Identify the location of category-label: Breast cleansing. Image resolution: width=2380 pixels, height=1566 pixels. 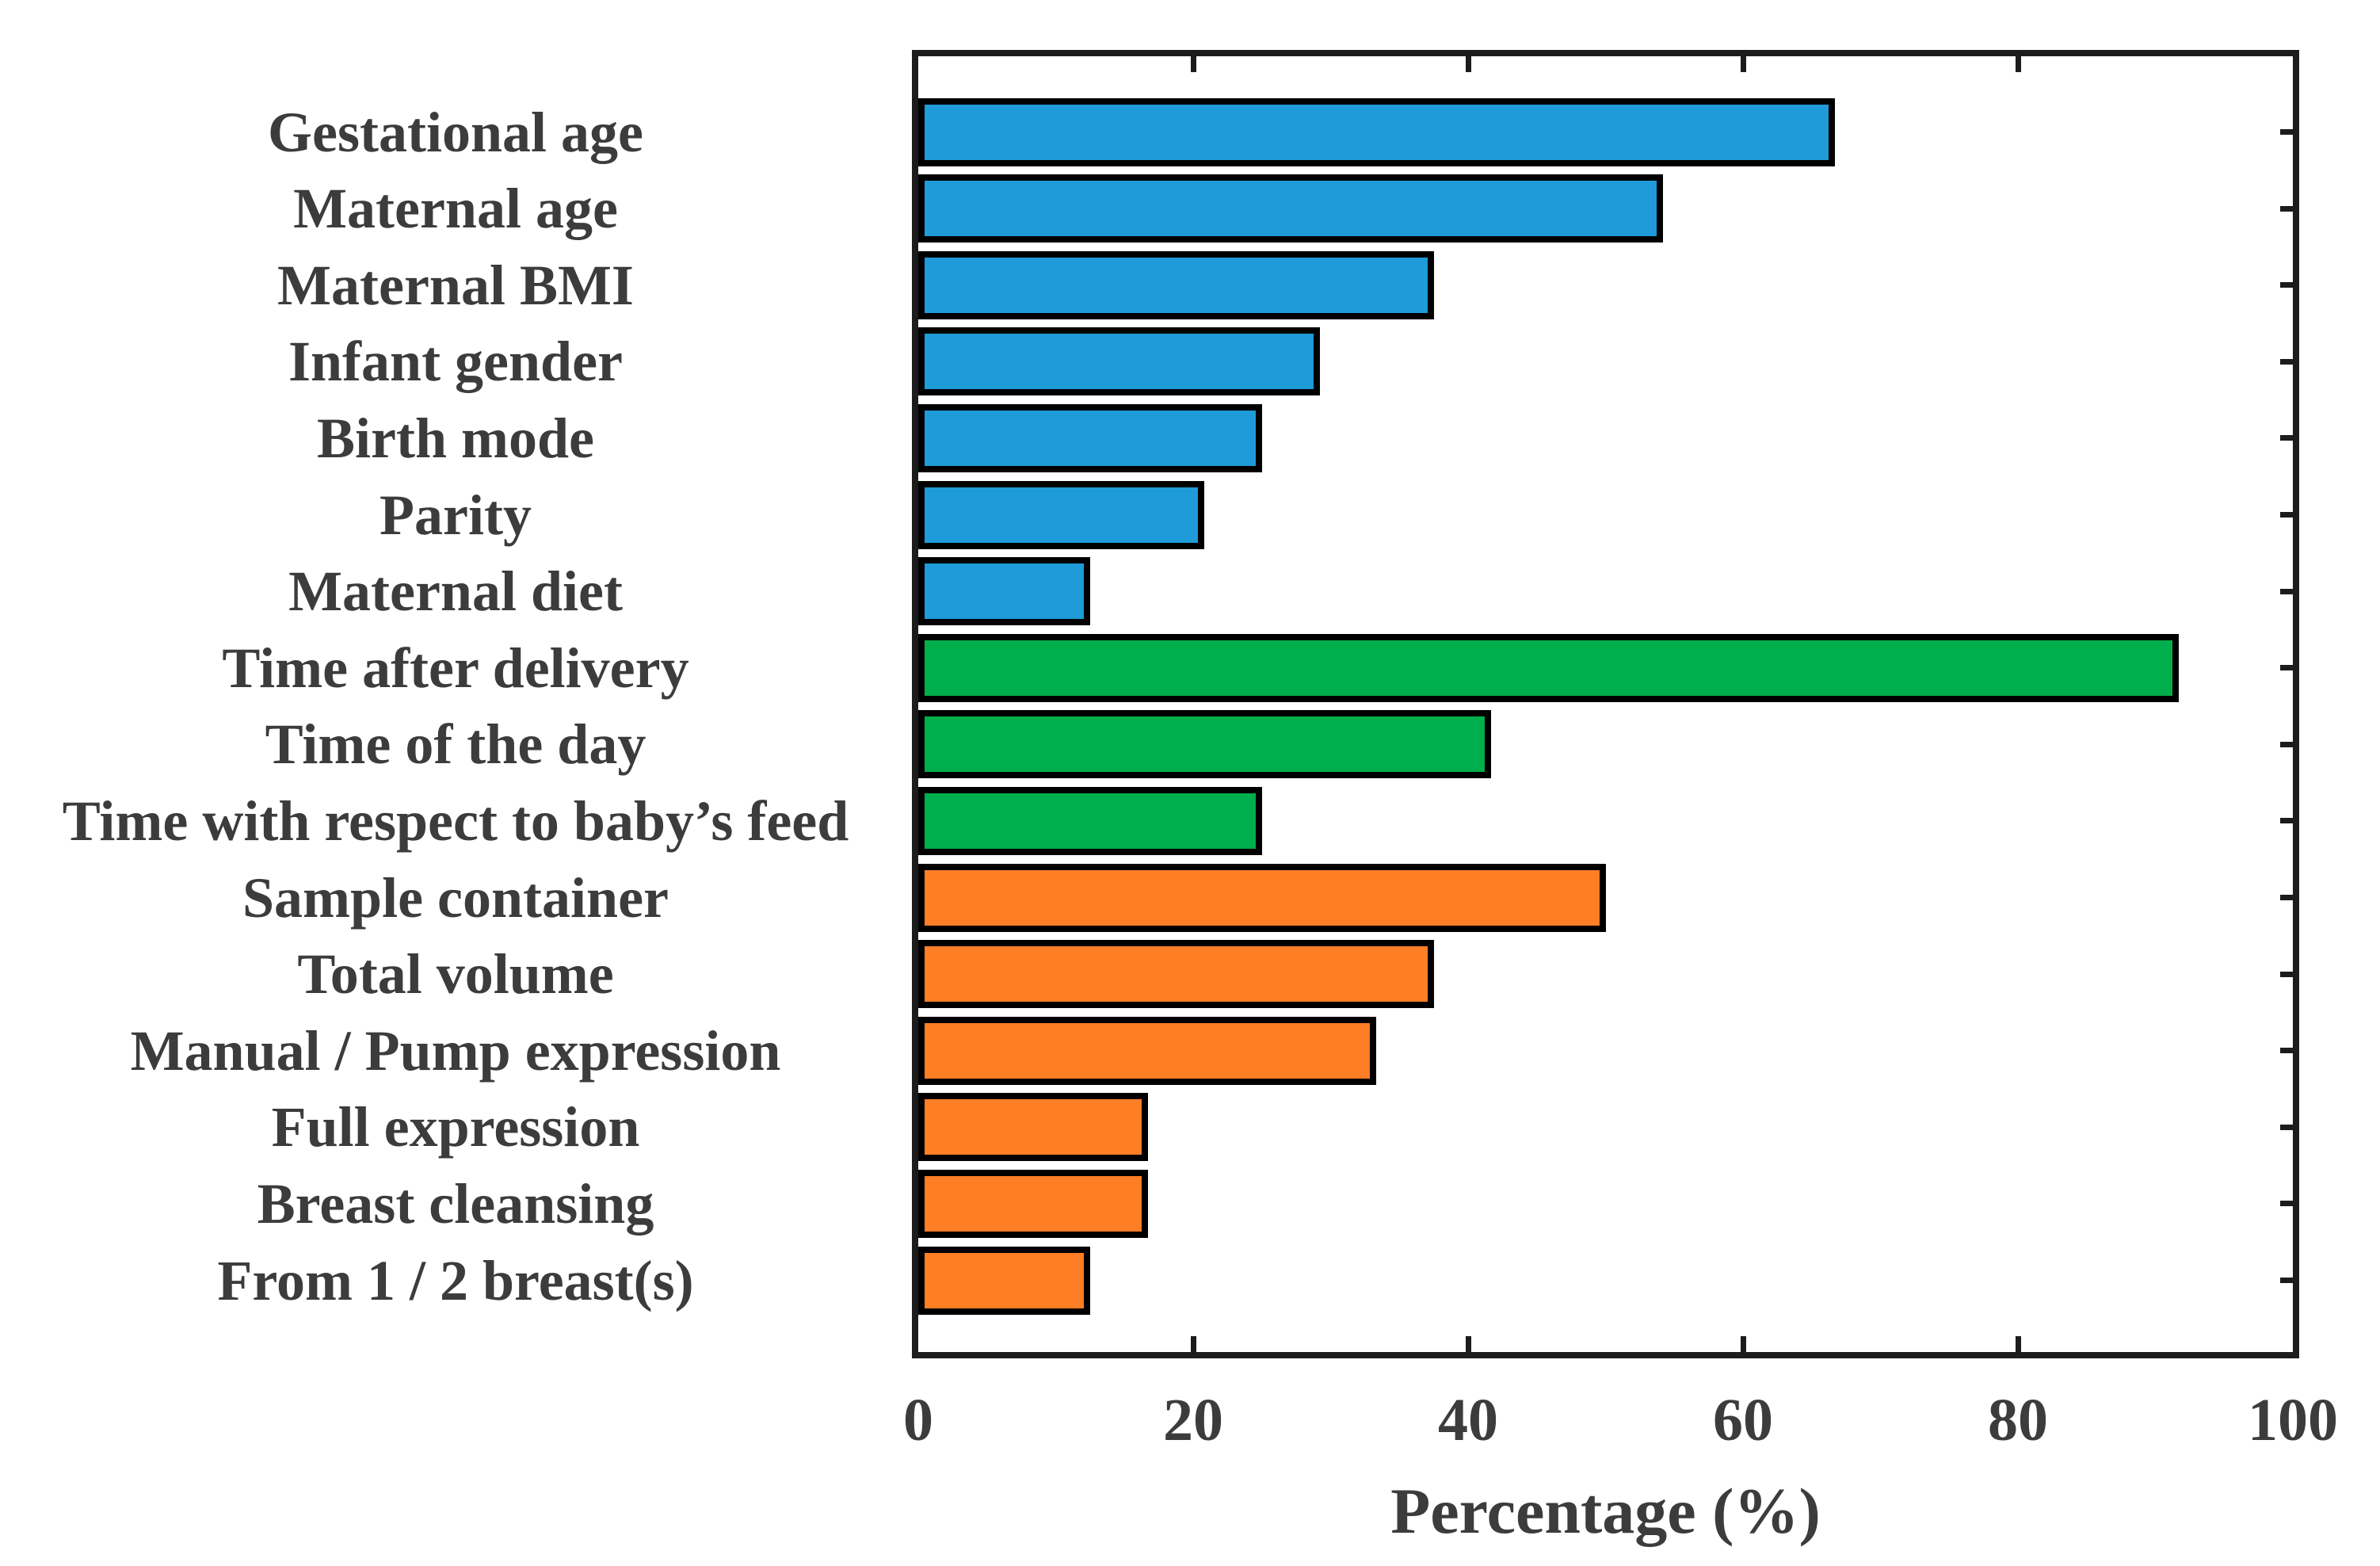
(455, 1203).